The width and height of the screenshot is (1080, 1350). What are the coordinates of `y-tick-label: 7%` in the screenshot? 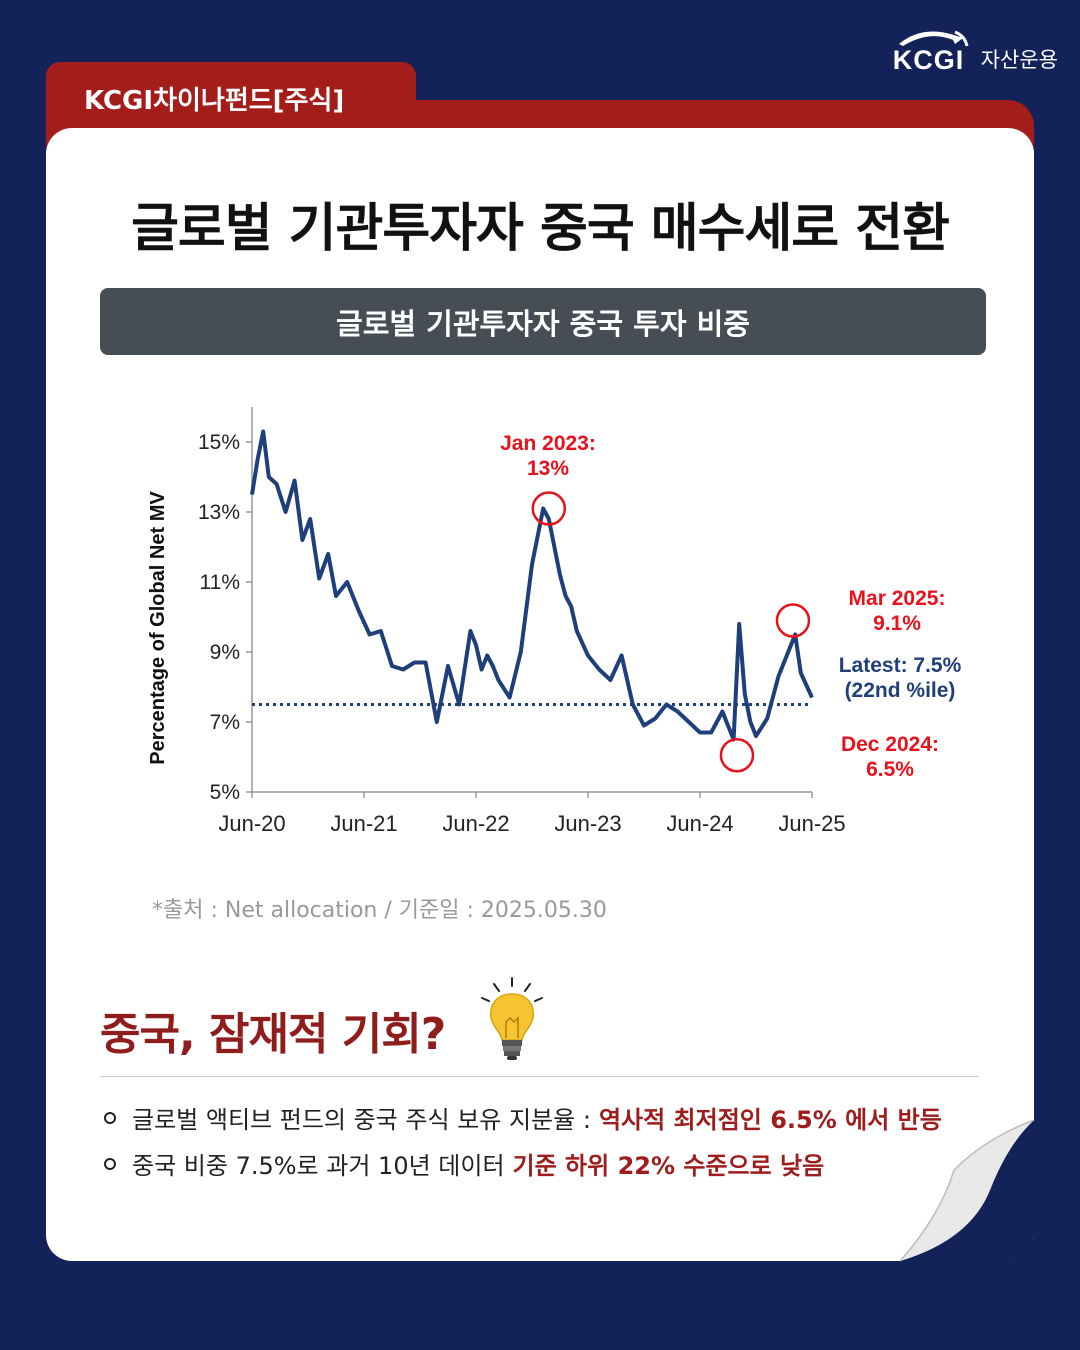 It's located at (225, 722).